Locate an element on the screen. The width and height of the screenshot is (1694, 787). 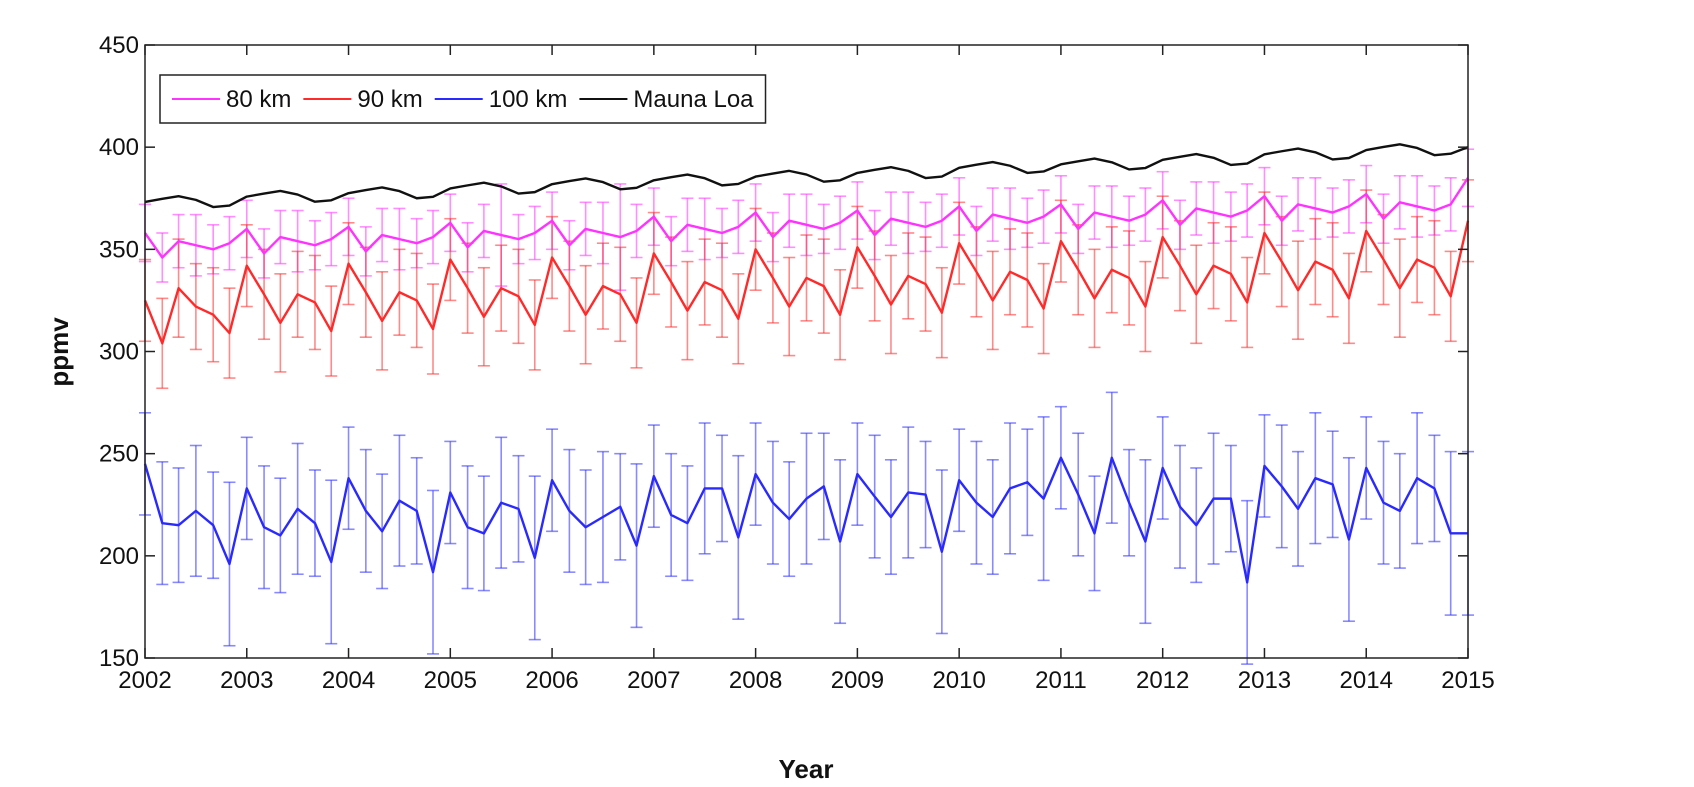
x-tick-label: 2005 is located at coordinates (450, 680).